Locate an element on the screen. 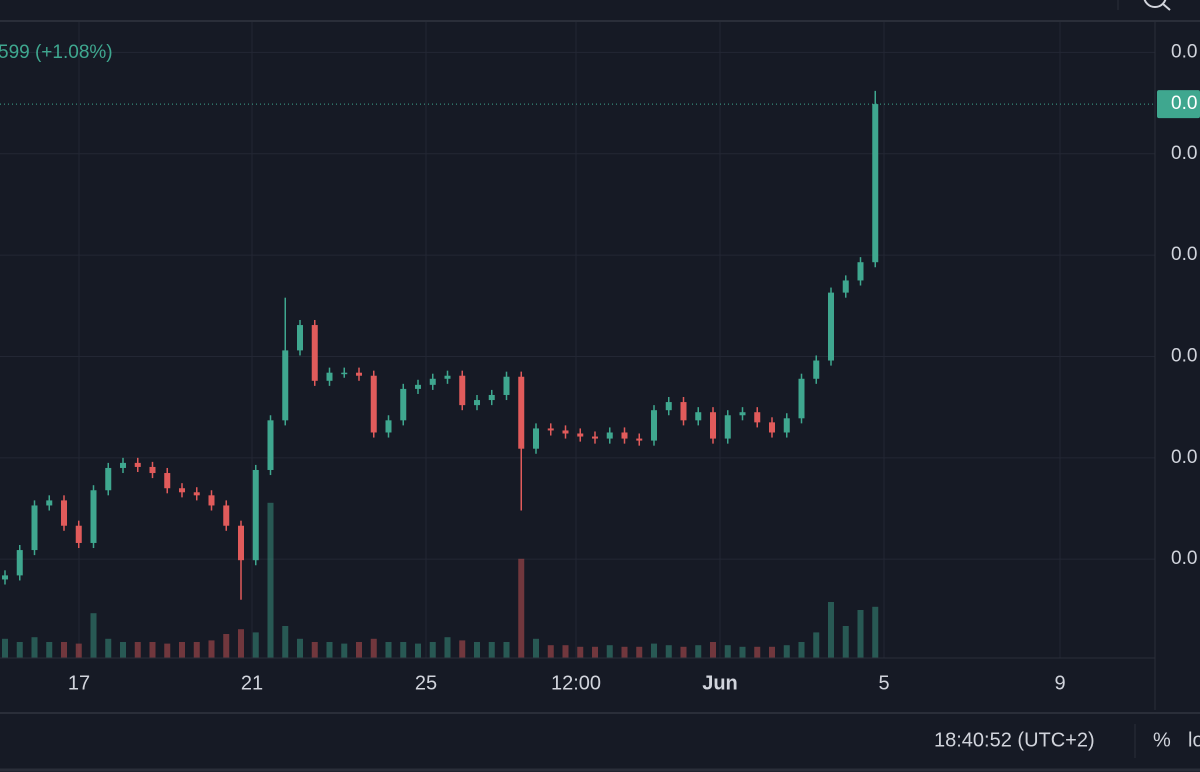 The height and width of the screenshot is (772, 1200). search-icon is located at coordinates (1155, 4).